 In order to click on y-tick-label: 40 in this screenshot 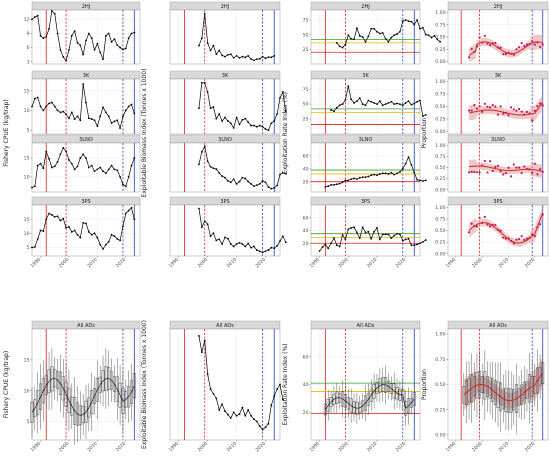, I will do `click(306, 169)`.